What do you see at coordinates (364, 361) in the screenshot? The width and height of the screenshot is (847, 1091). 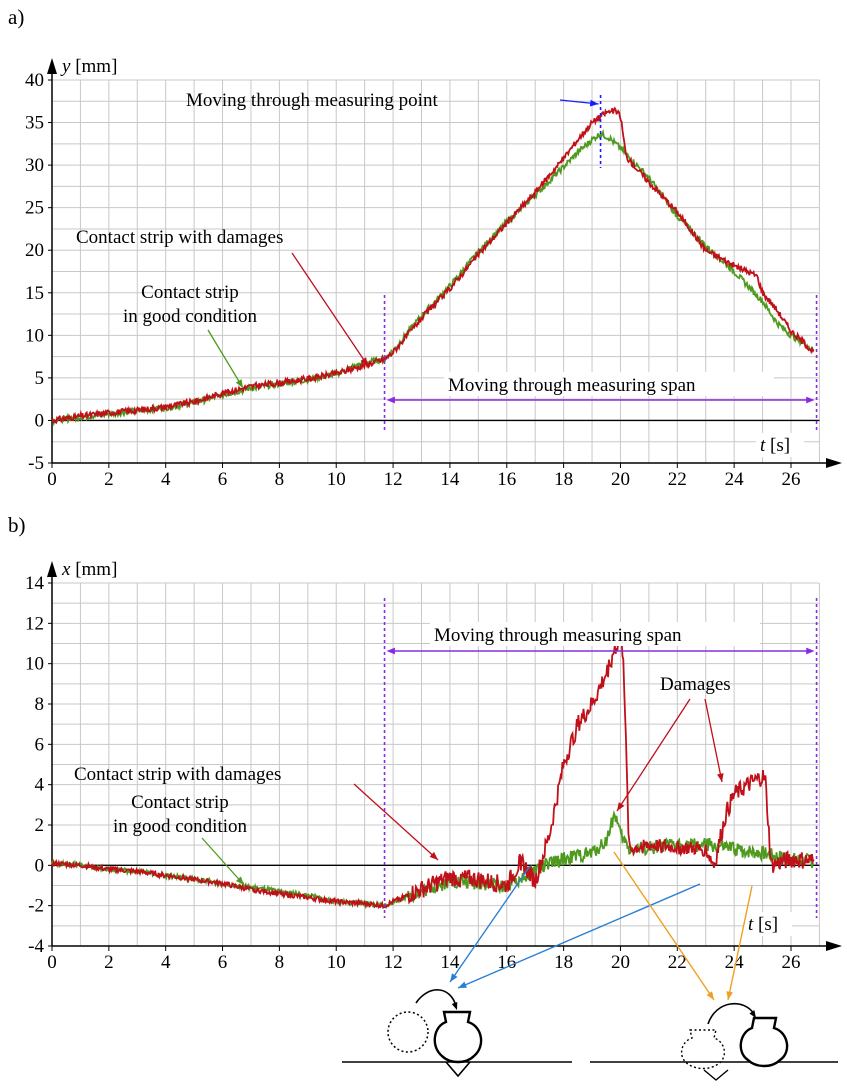 I see `damaged-arrow-a-head` at bounding box center [364, 361].